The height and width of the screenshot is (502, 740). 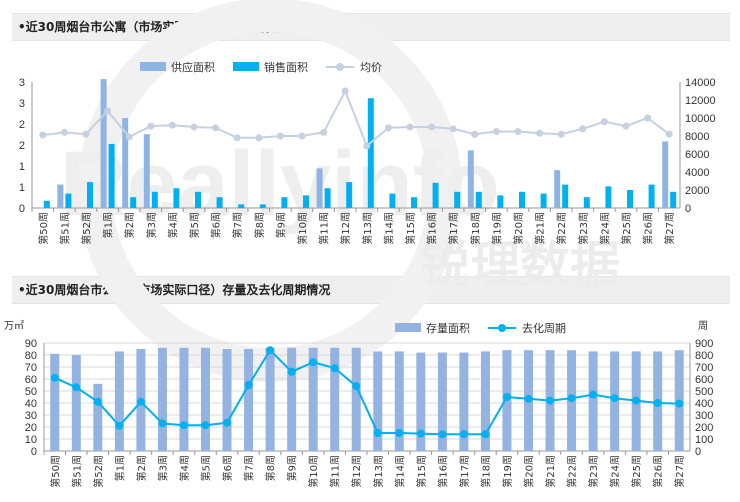 What do you see at coordinates (697, 191) in the screenshot?
I see `right-tick-label: 2000` at bounding box center [697, 191].